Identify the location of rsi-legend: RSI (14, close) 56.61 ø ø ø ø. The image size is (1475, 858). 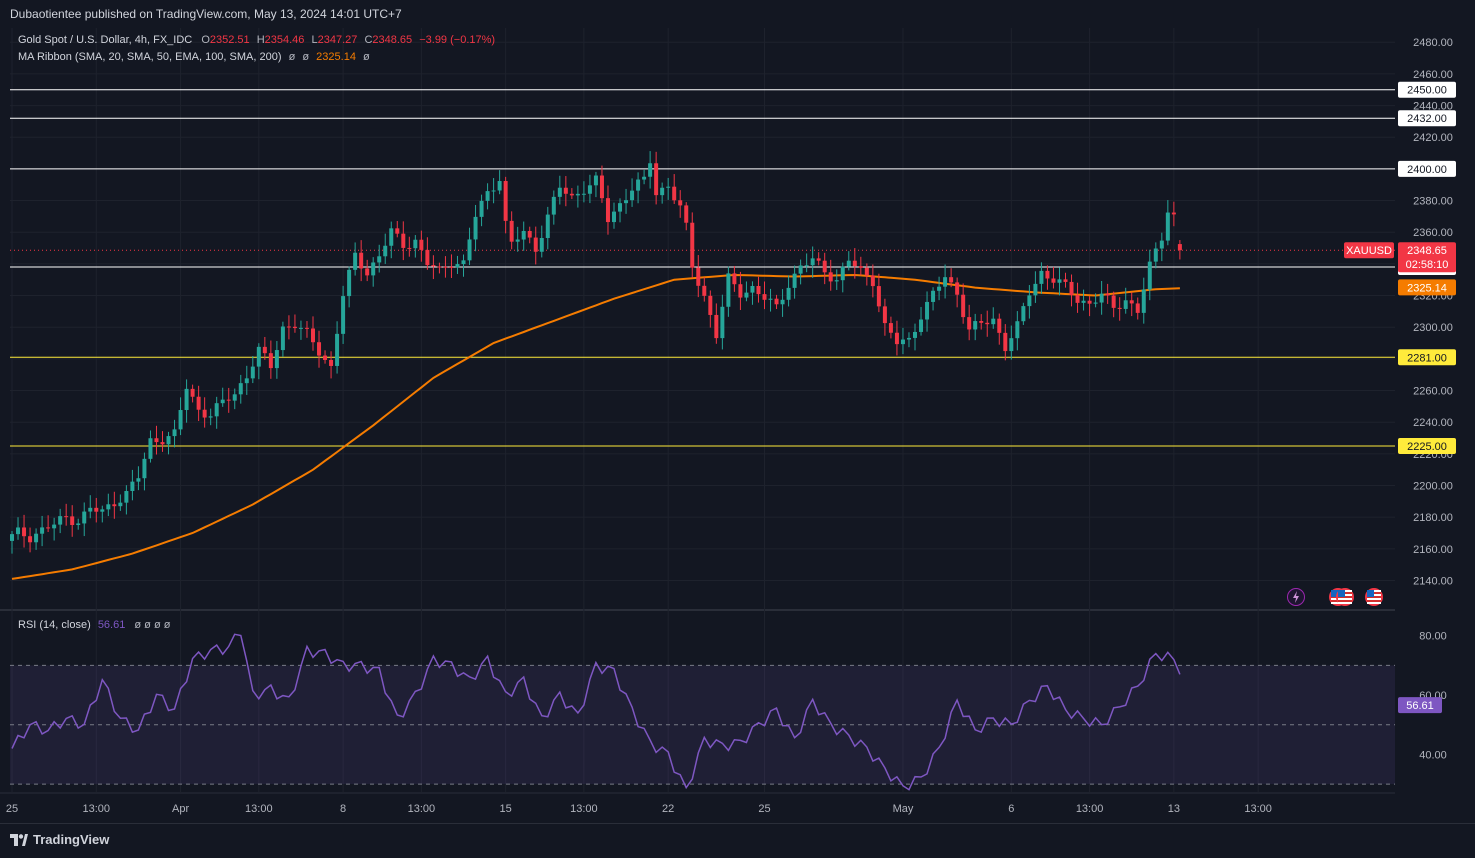
(94, 625).